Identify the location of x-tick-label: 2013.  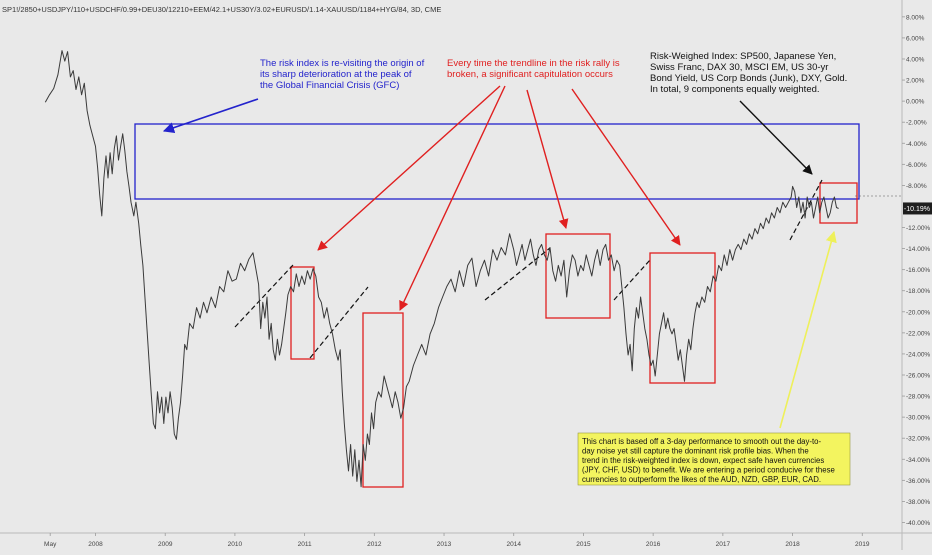
(444, 544).